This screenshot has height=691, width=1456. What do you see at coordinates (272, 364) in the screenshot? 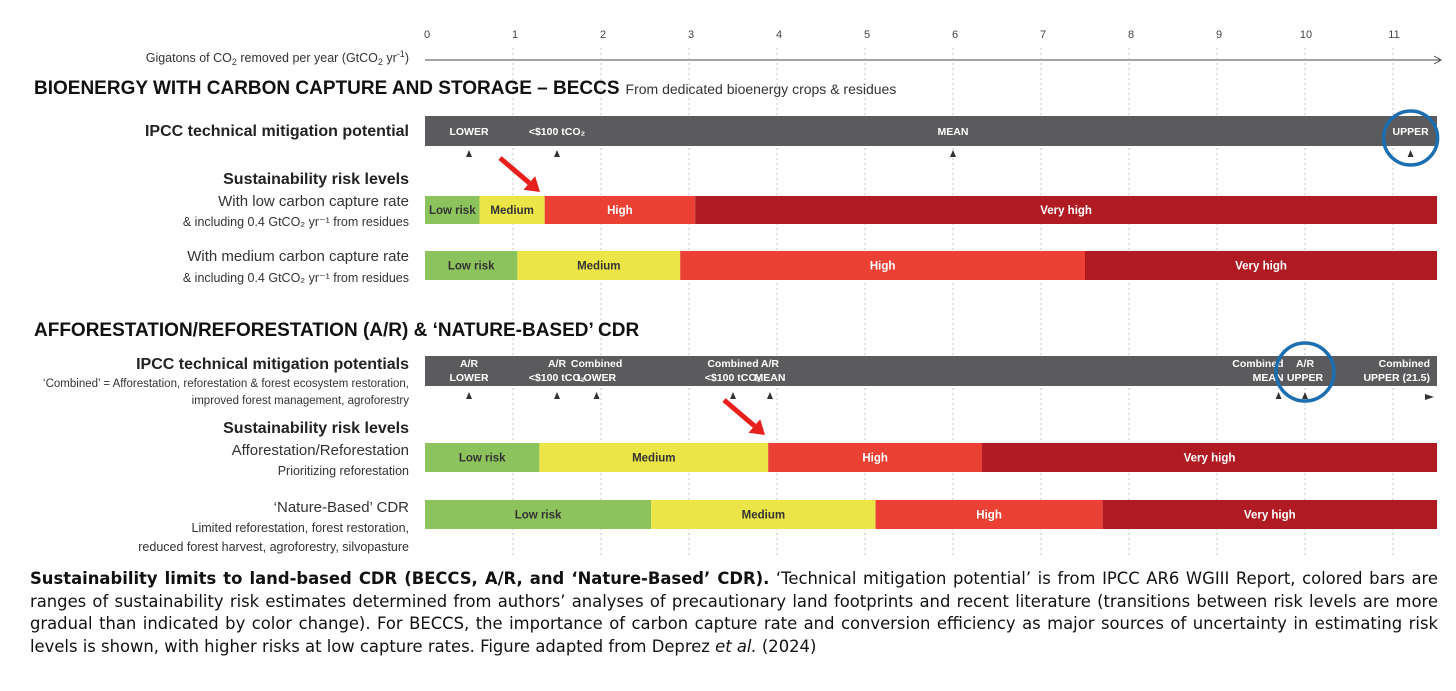
I see `ar-ipcc-label: IPCC technical mitigation potentials` at bounding box center [272, 364].